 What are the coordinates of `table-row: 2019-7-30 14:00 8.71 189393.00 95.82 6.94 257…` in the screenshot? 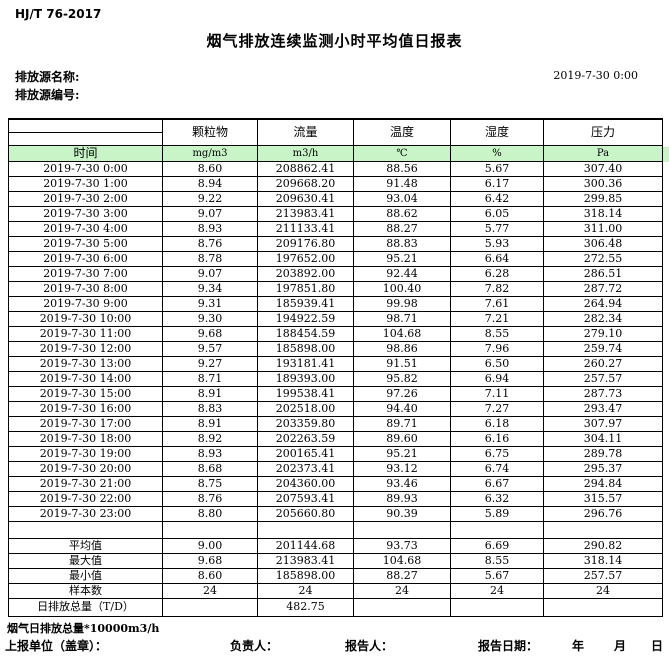 It's located at (335, 379).